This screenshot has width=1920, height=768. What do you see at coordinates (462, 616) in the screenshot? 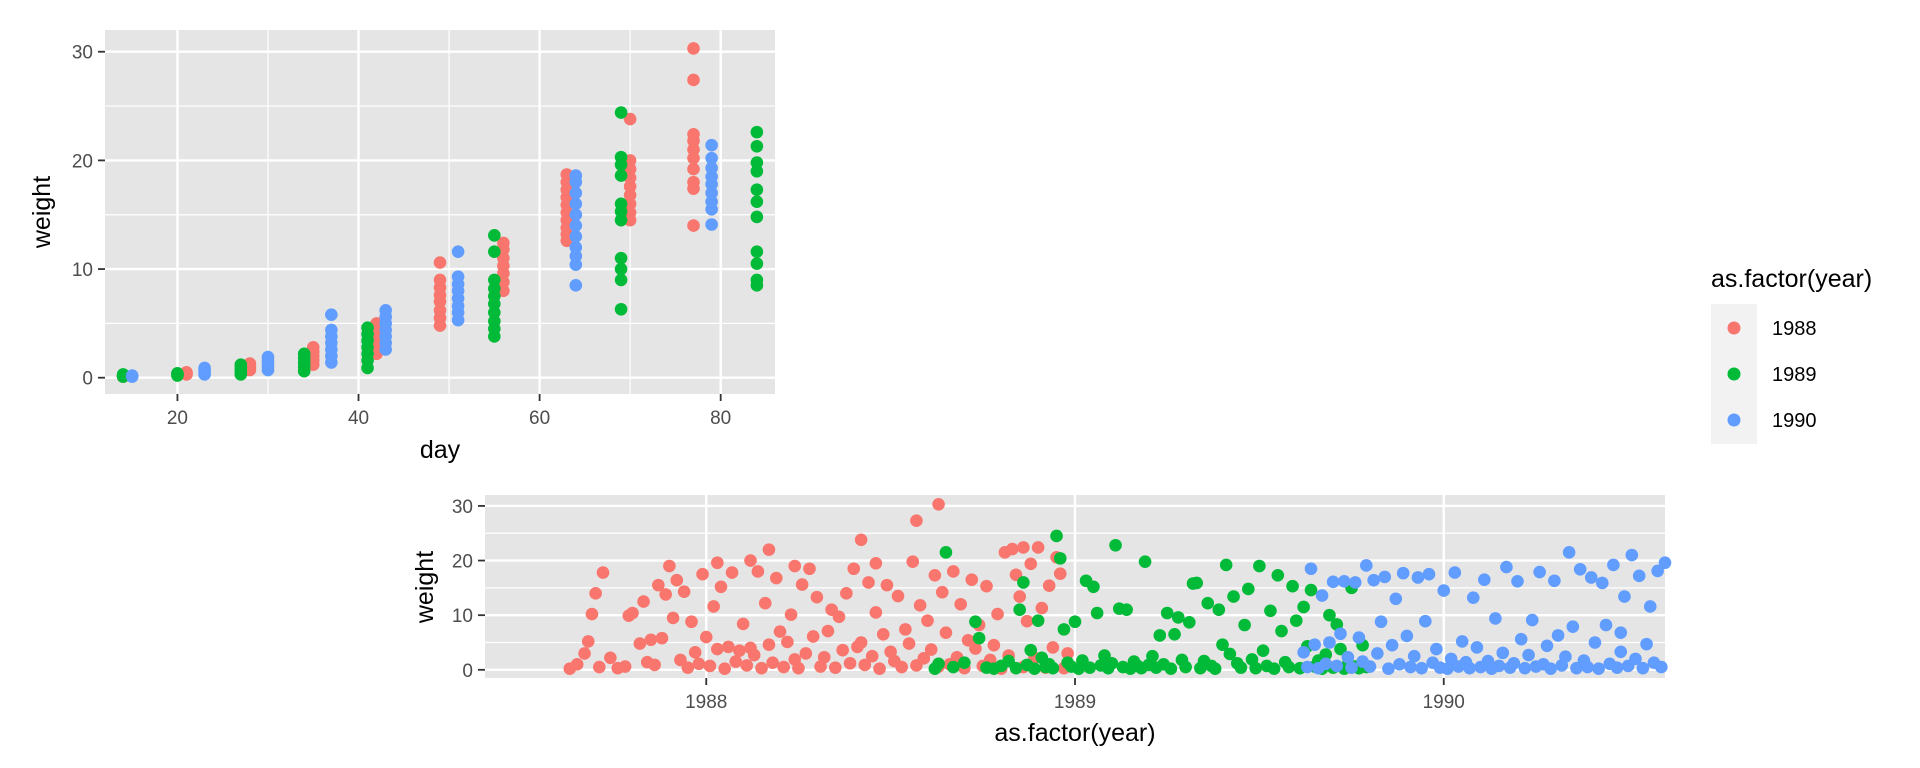
I see `y-tick-label: 10` at bounding box center [462, 616].